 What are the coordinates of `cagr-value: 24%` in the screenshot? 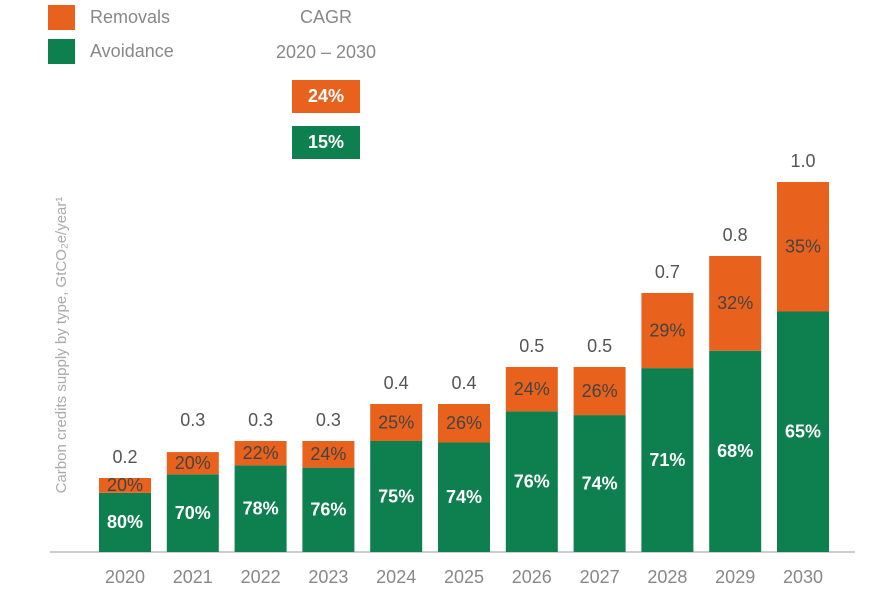 It's located at (326, 96).